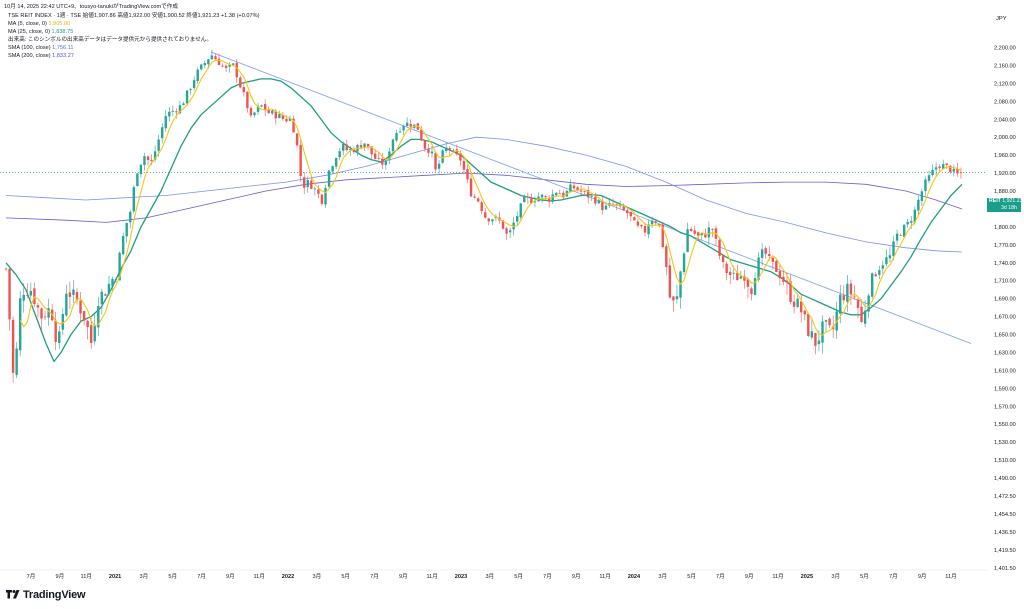  Describe the element at coordinates (41, 48) in the screenshot. I see `sma100-legend: SMA (100, close) 1,756.11` at that location.